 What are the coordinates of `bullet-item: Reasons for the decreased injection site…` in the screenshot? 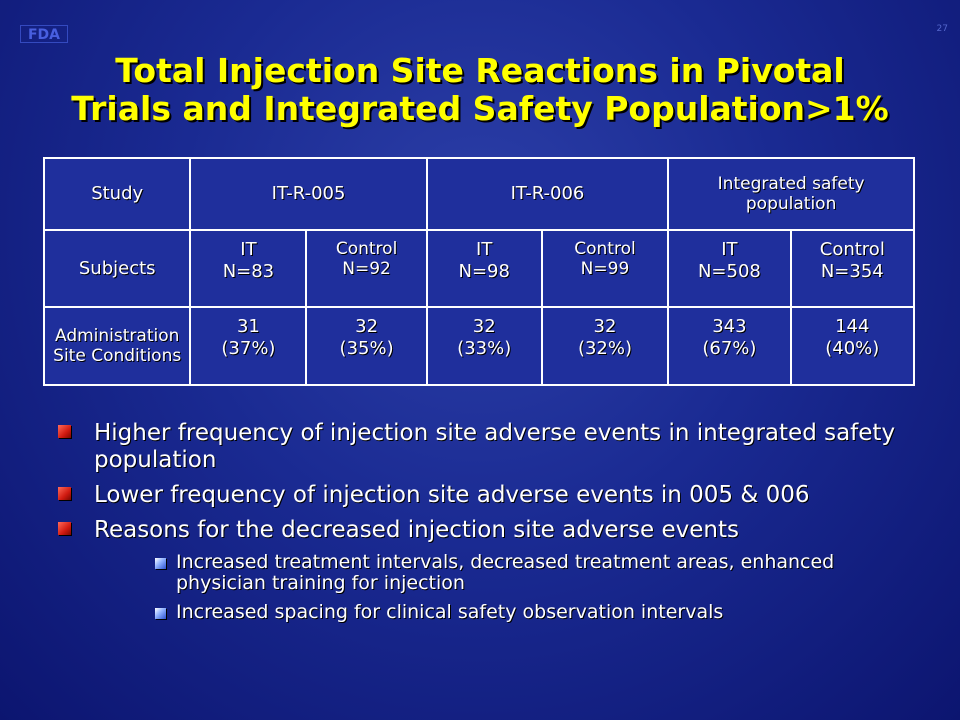 It's located at (488, 530).